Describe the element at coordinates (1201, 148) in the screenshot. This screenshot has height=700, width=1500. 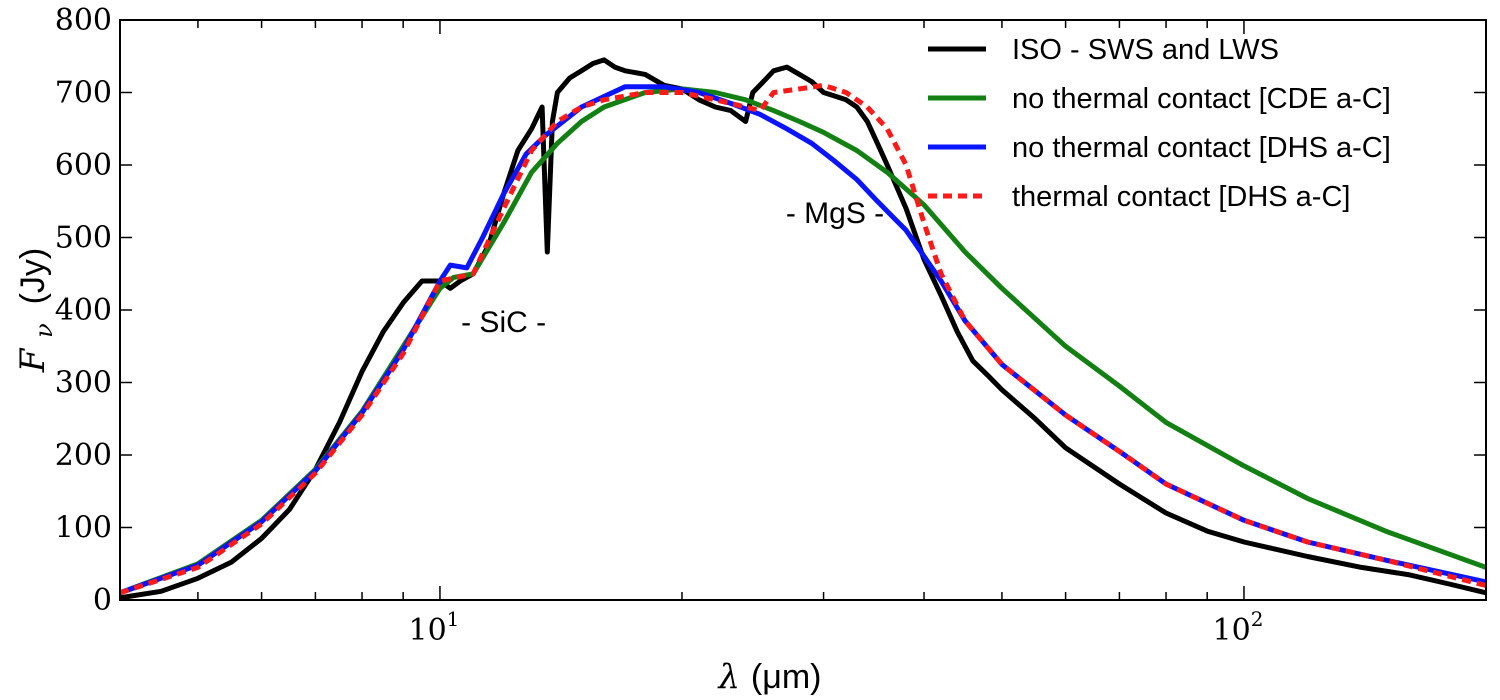
I see `legend-label-3: no thermal contact [DHS a-C]` at that location.